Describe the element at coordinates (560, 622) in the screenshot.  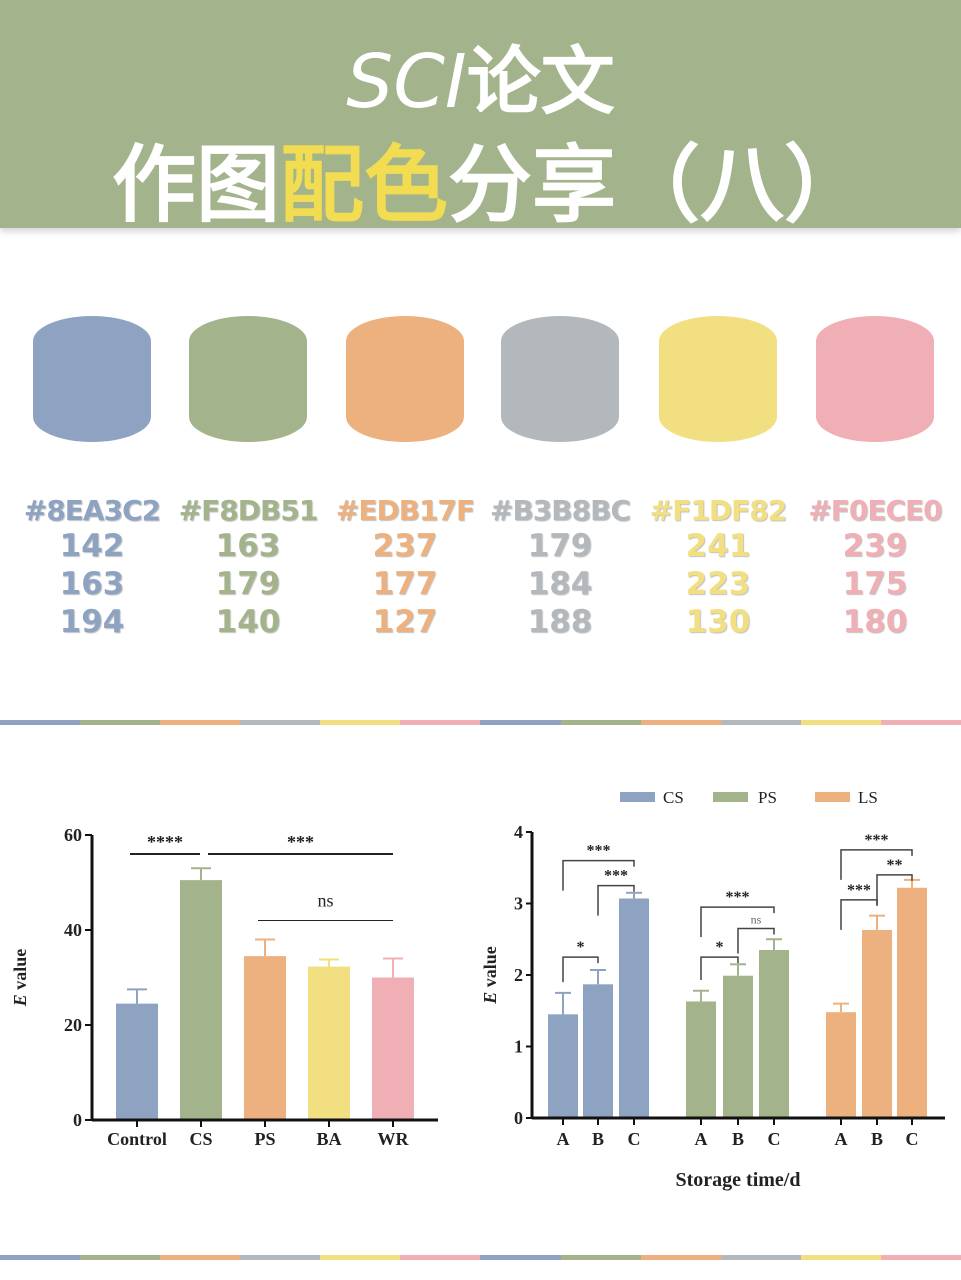
I see `rgb-b: 188` at that location.